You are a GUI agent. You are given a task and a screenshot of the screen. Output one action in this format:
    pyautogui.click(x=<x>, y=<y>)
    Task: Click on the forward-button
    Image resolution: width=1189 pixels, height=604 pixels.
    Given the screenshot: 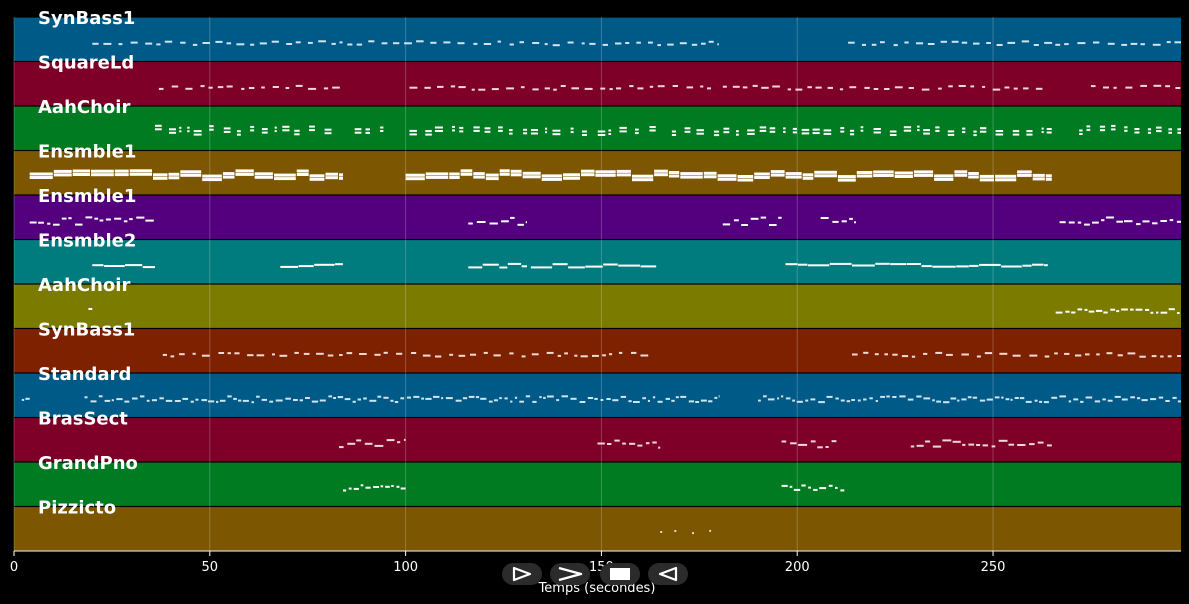 What is the action you would take?
    pyautogui.click(x=570, y=574)
    